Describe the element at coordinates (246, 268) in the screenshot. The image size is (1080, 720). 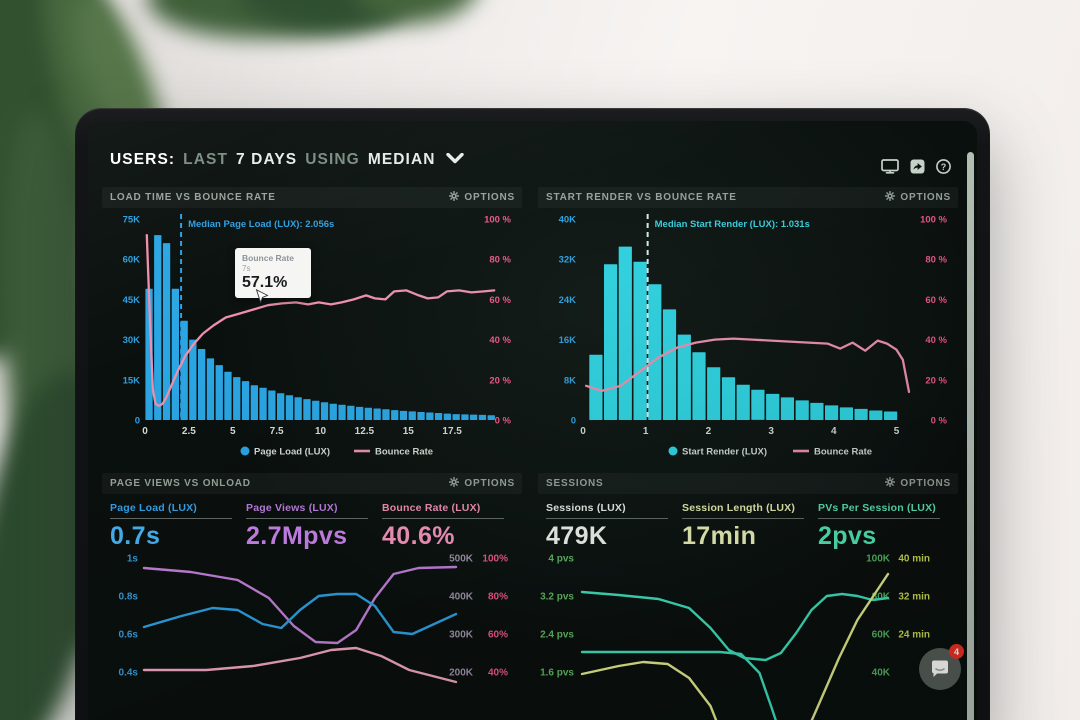
I see `tooltip-x-value: 7s` at that location.